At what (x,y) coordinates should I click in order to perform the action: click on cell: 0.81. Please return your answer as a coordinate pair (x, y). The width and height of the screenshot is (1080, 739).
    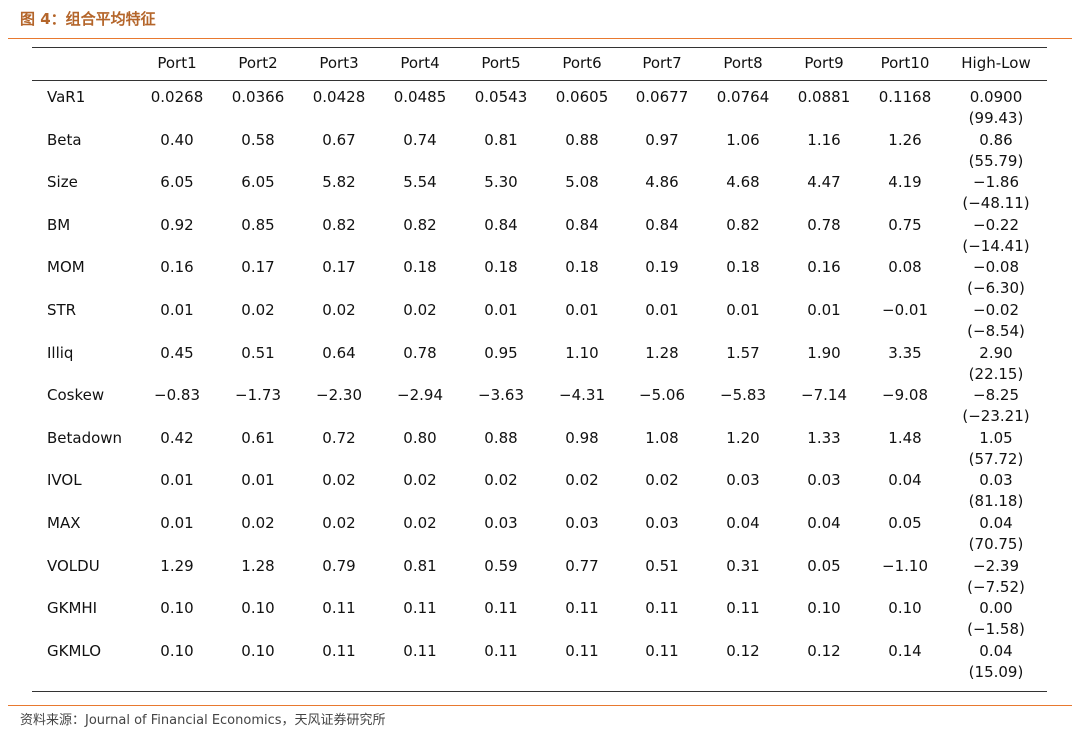
    Looking at the image, I should click on (501, 139).